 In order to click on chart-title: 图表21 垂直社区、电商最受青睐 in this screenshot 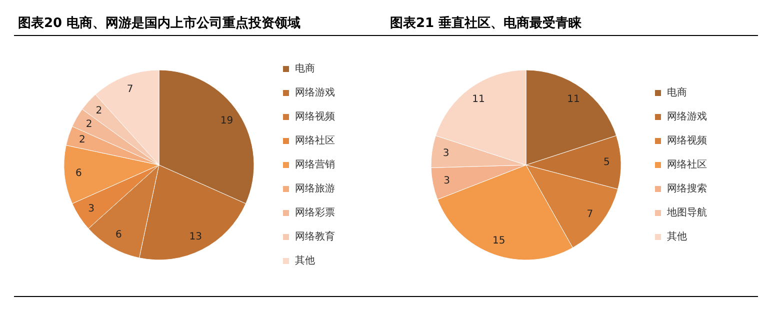, I will do `click(572, 25)`.